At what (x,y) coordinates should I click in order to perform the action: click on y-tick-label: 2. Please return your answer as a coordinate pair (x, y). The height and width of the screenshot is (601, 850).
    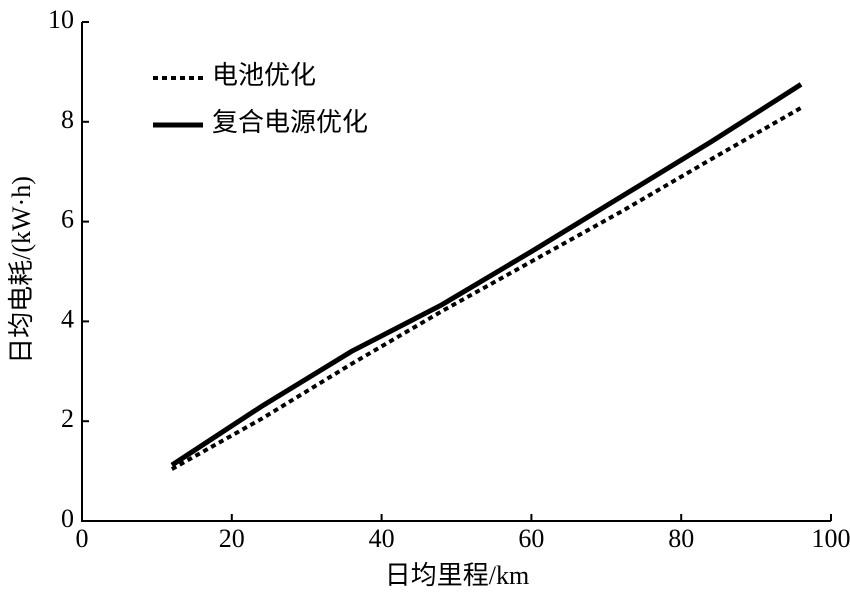
    Looking at the image, I should click on (67, 418).